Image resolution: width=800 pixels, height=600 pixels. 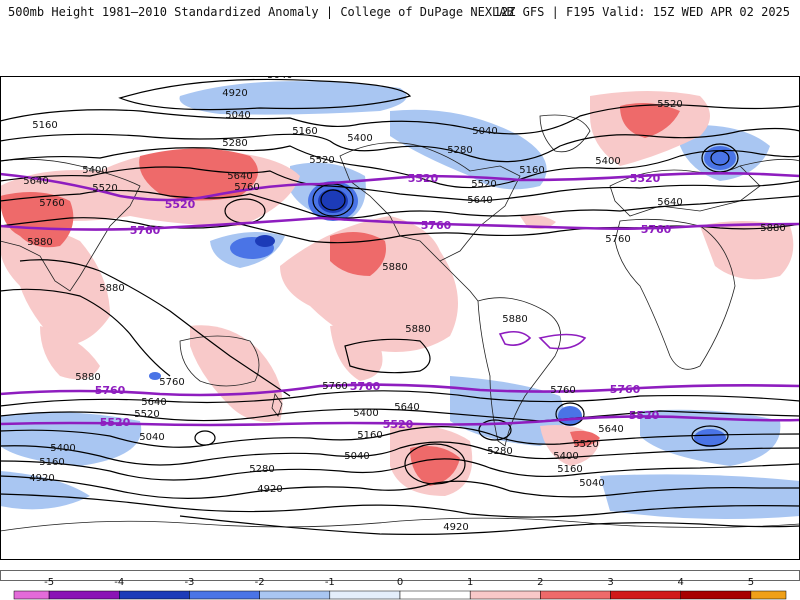 I want to click on closed-high-contour, so click(x=435, y=464).